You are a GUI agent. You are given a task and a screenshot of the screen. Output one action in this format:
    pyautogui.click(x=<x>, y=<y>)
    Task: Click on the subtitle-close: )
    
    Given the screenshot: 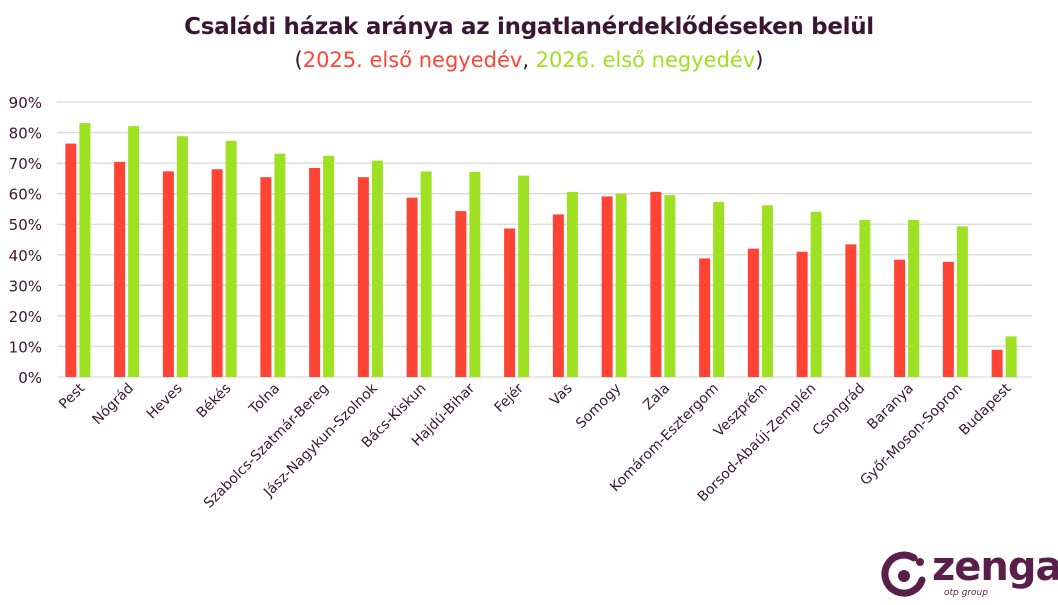 What is the action you would take?
    pyautogui.click(x=759, y=60)
    